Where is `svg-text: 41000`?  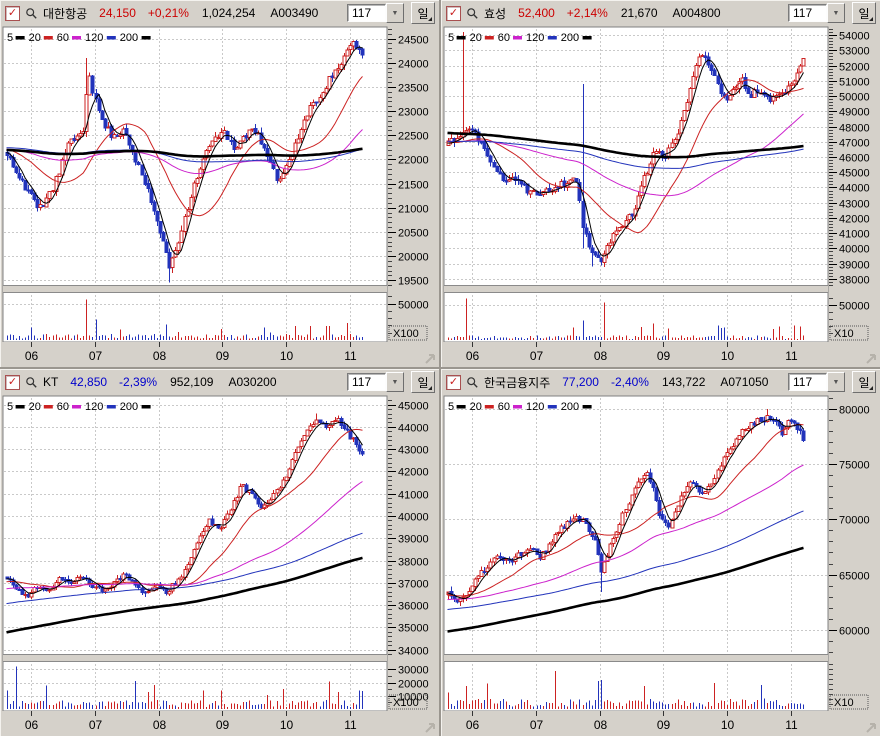
svg-text: 41000 is located at coordinates (854, 235).